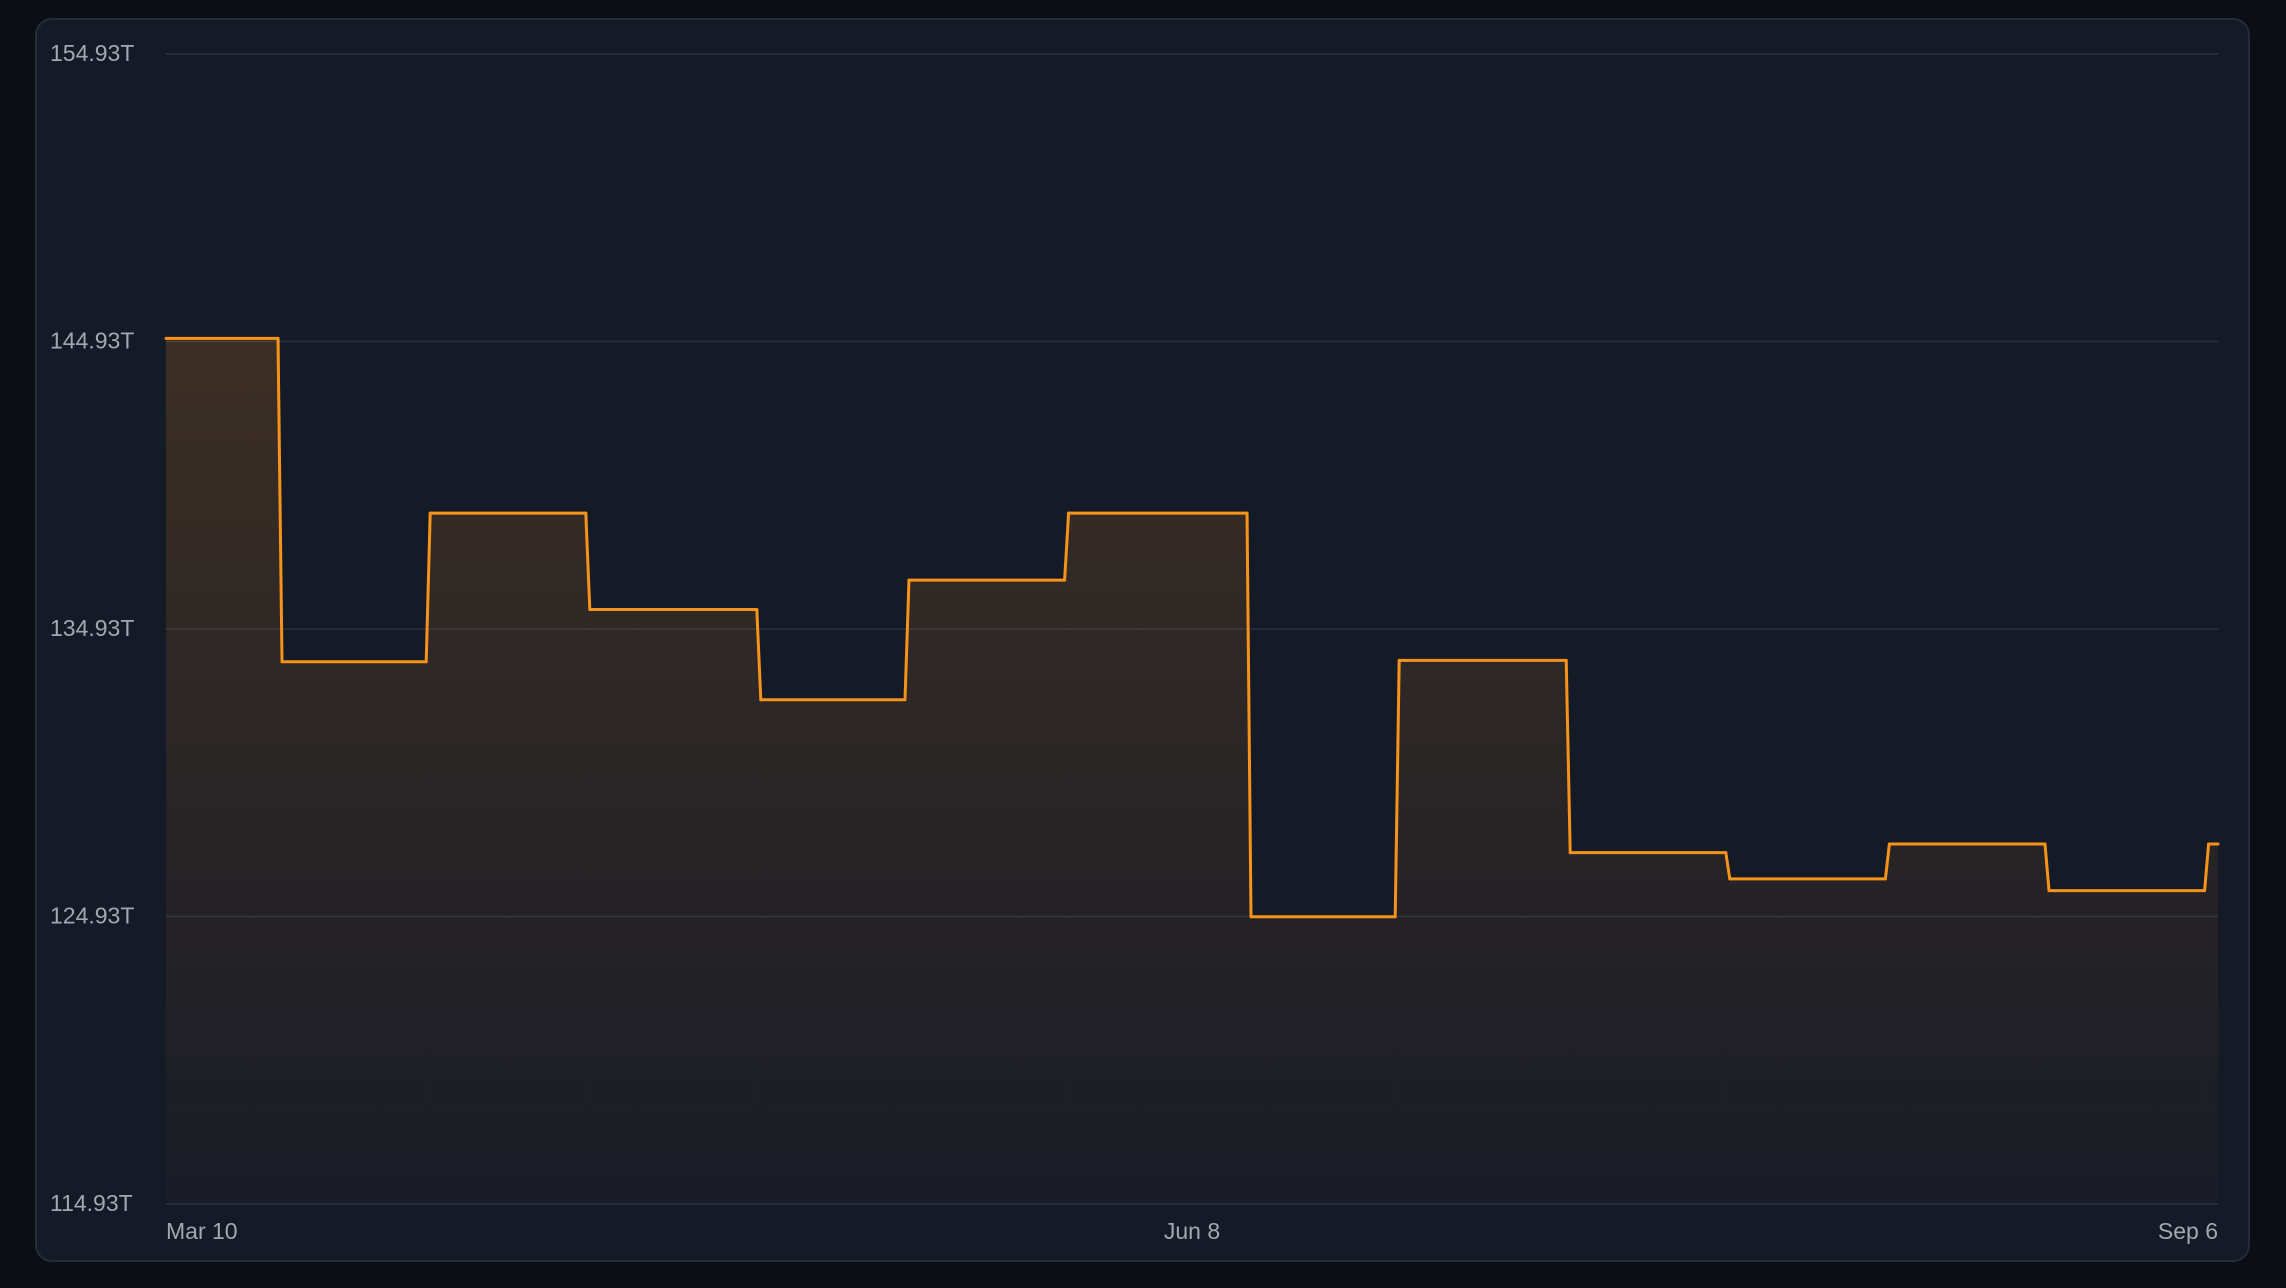 This screenshot has width=2286, height=1288. I want to click on y-tick-label: 154.93T, so click(92, 53).